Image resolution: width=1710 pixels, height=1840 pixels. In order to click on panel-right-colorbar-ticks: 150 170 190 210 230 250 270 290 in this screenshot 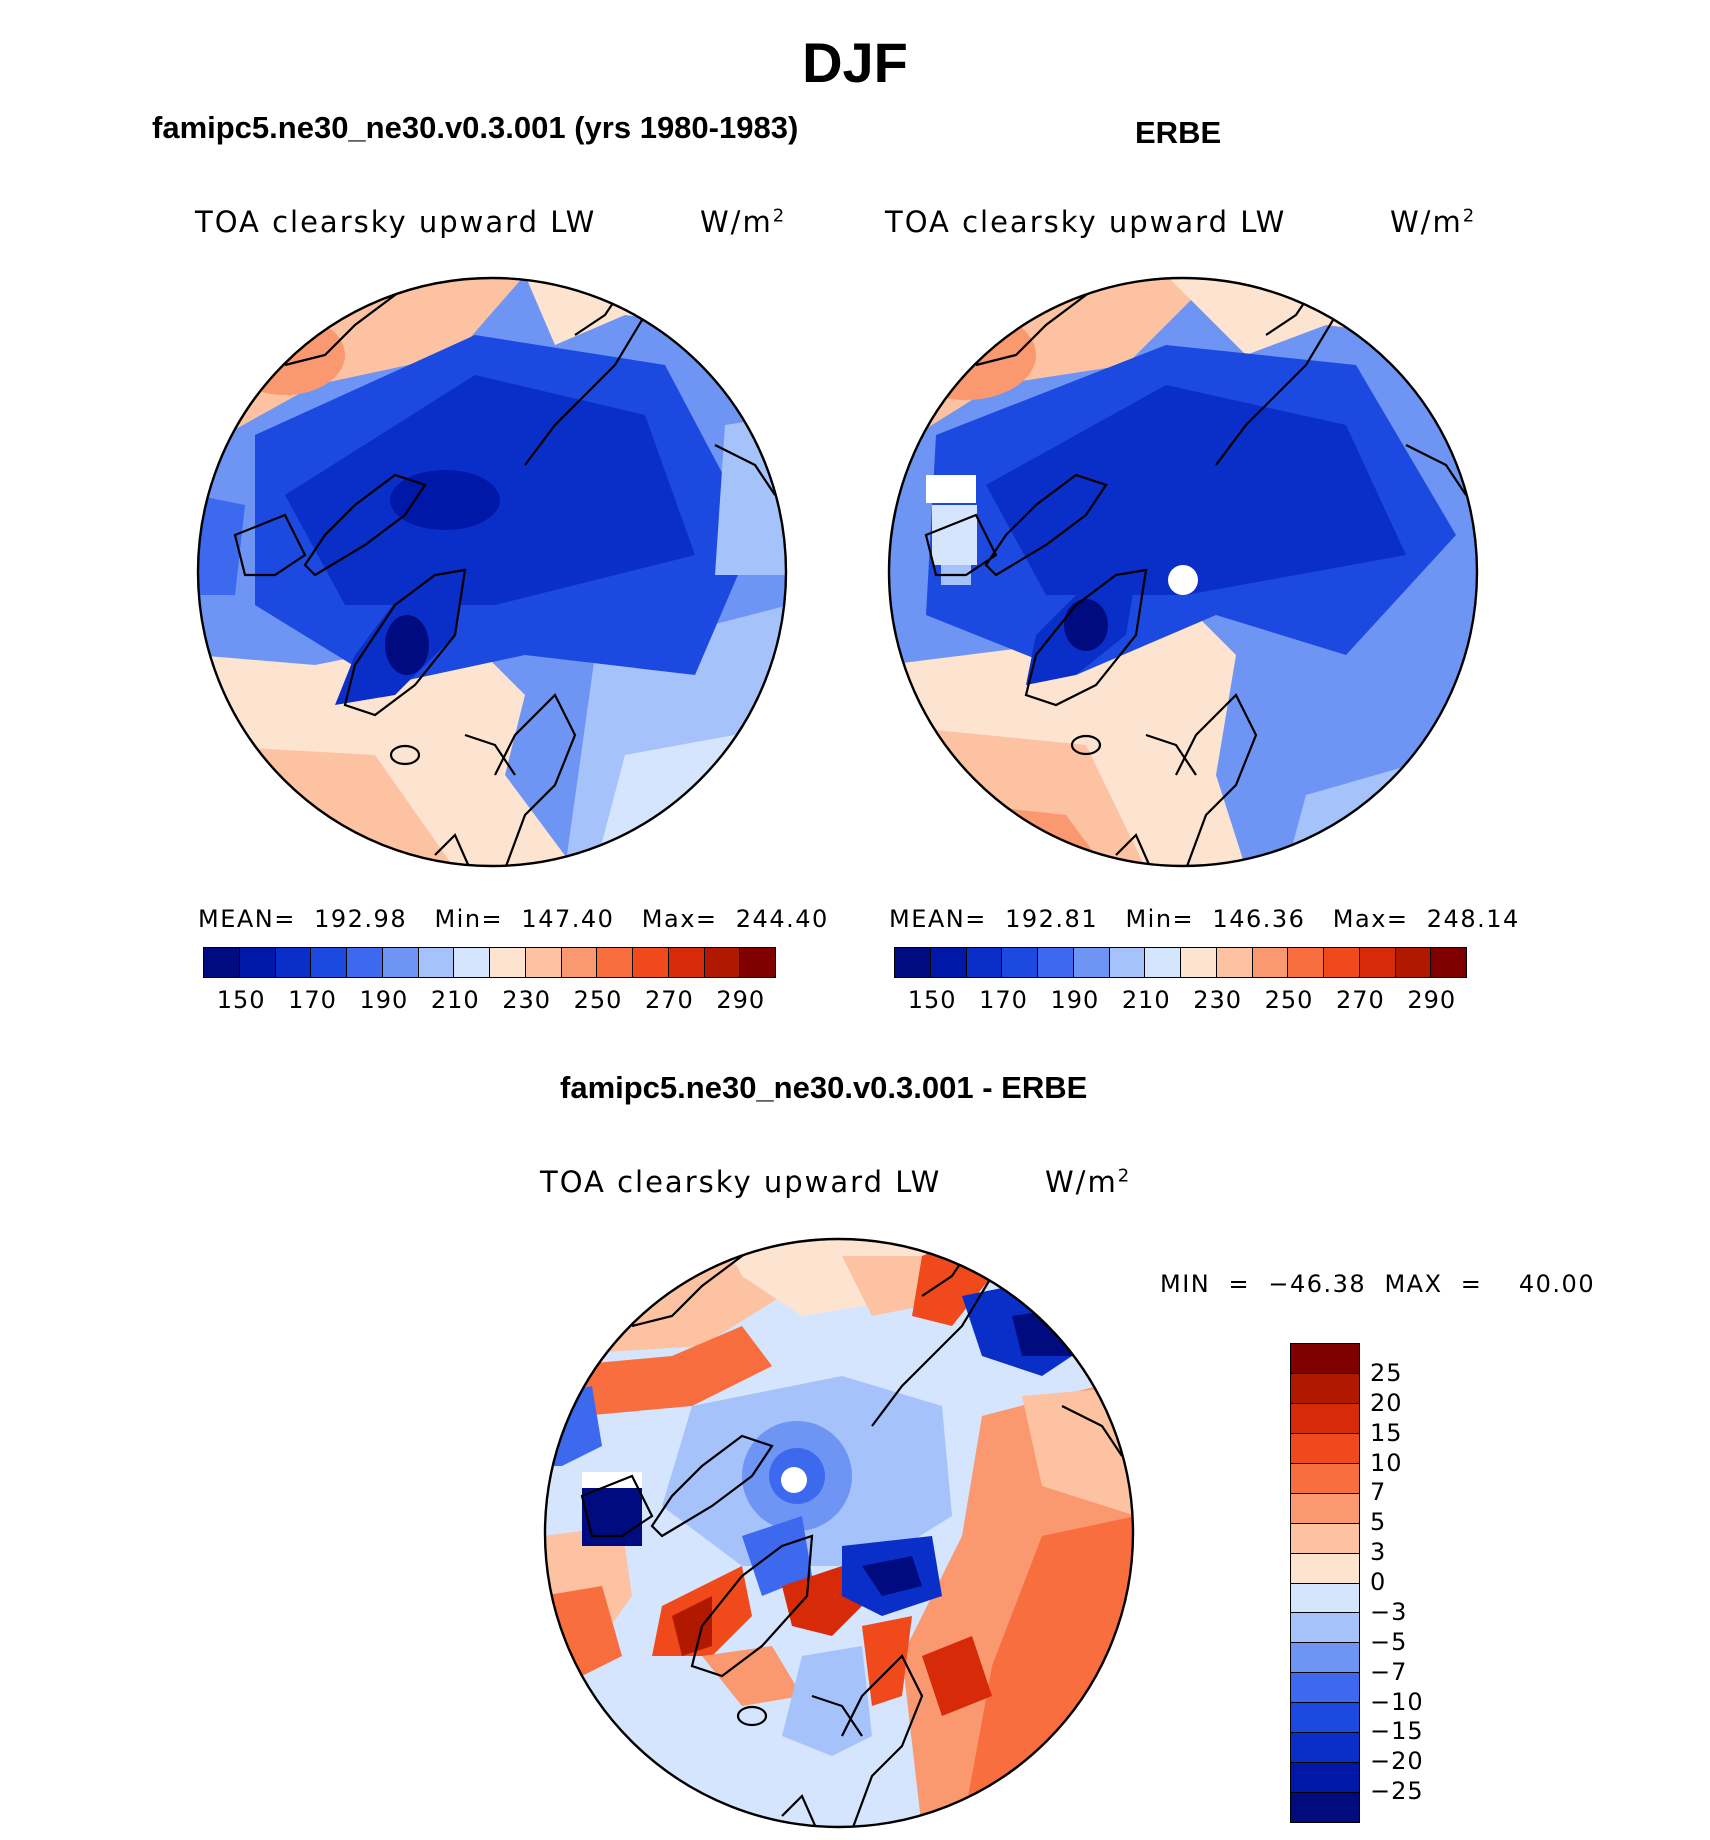, I will do `click(1179, 1001)`.